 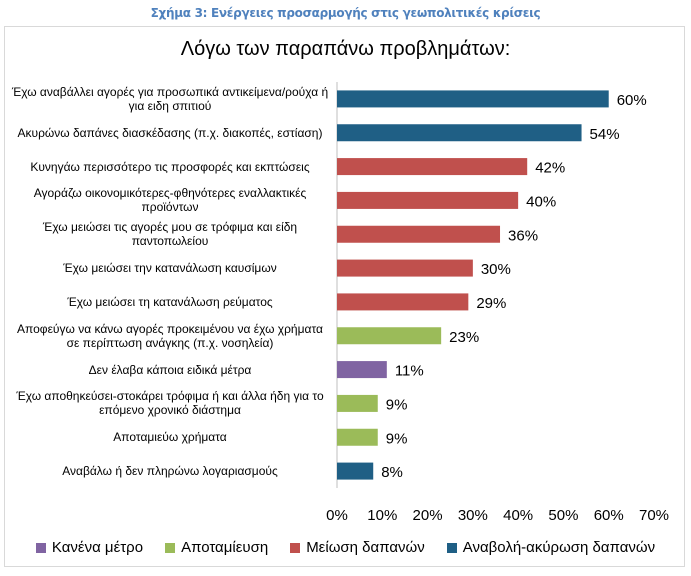 I want to click on x-tick-label: 20%, so click(x=428, y=515).